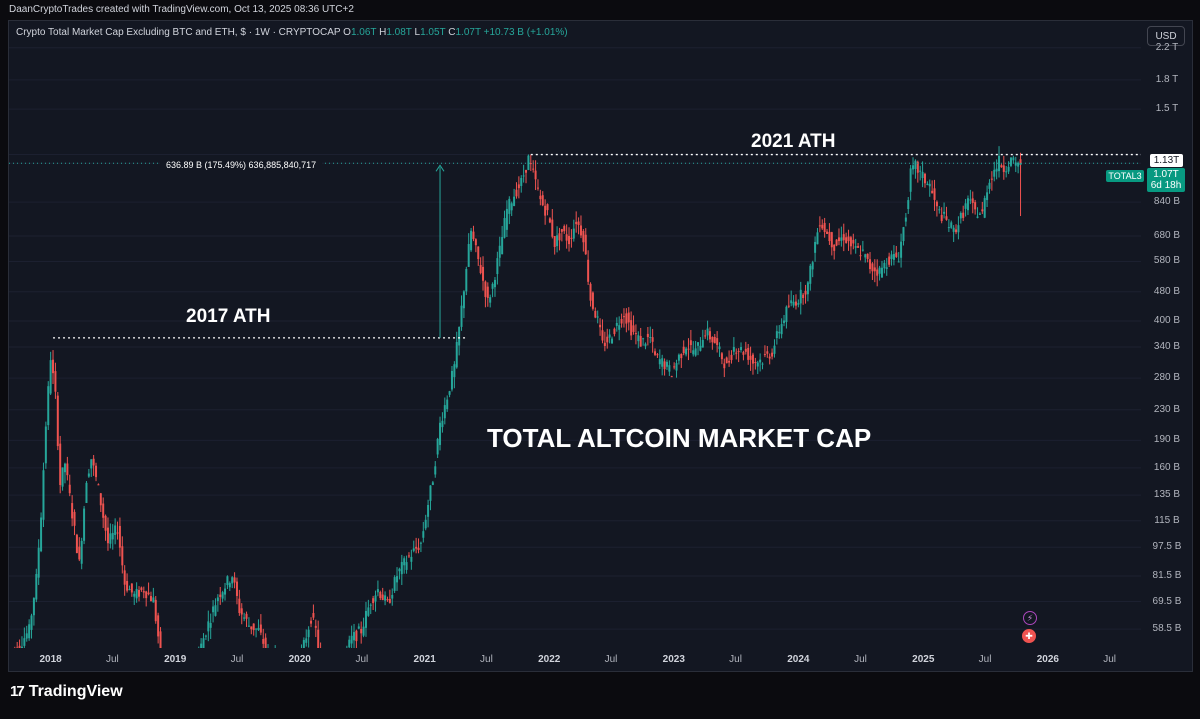 This screenshot has width=1200, height=719. I want to click on measure-label: 636.89 B (175.49%) 636,885,840,717, so click(241, 165).